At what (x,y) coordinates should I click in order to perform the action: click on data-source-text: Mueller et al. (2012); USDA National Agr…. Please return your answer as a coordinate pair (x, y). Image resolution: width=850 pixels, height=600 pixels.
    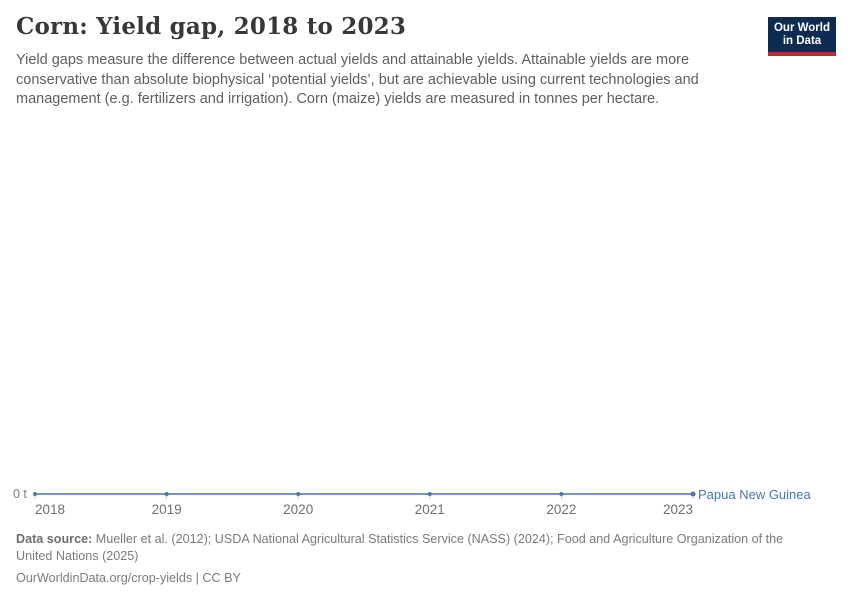
    Looking at the image, I should click on (400, 547).